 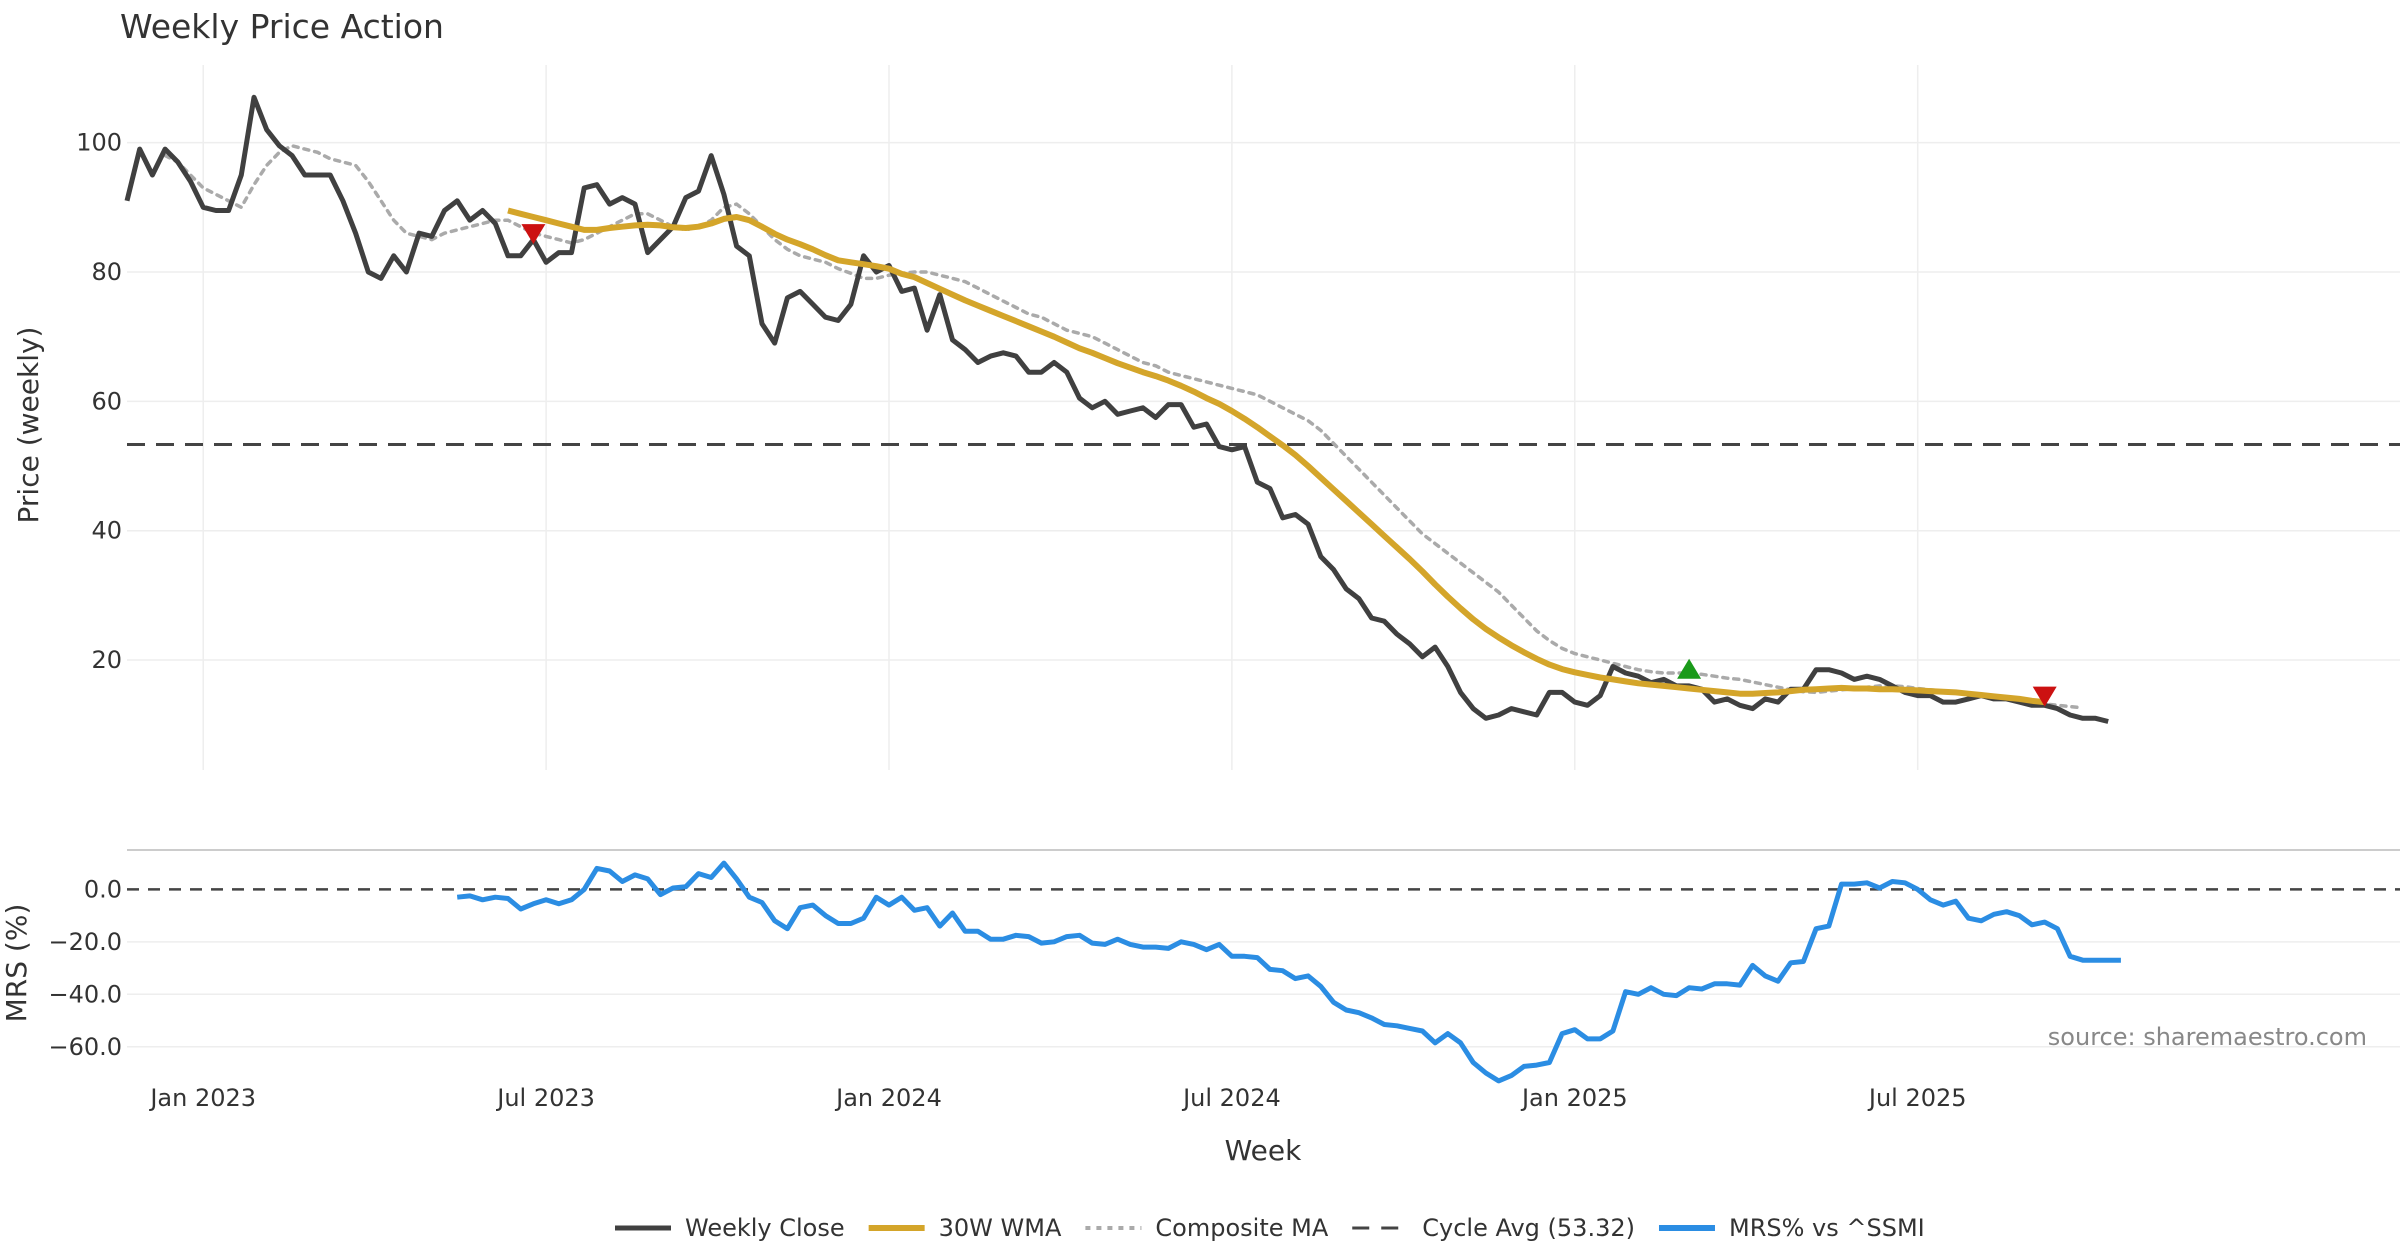 I want to click on legend-item-3: Cycle Avg (53.32), so click(x=1493, y=1228).